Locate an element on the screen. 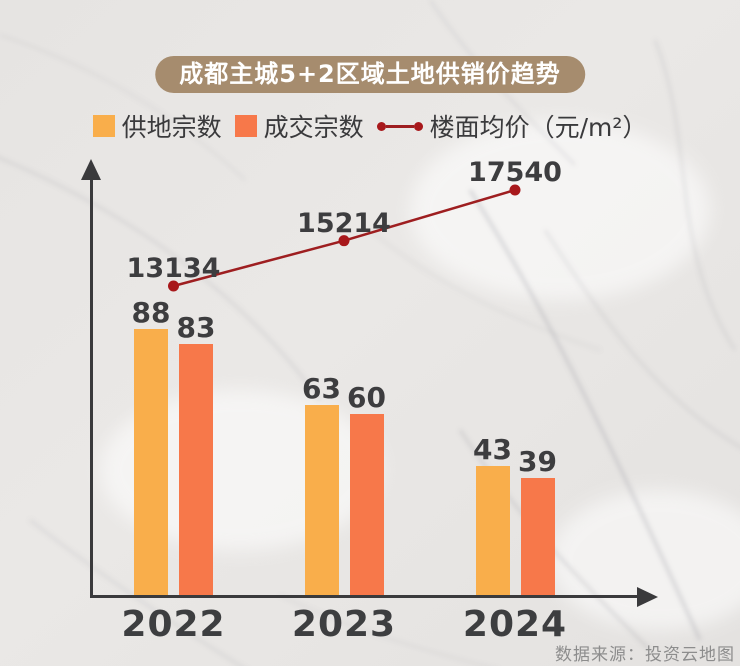 The image size is (740, 666). sold-swatch-icon is located at coordinates (245, 126).